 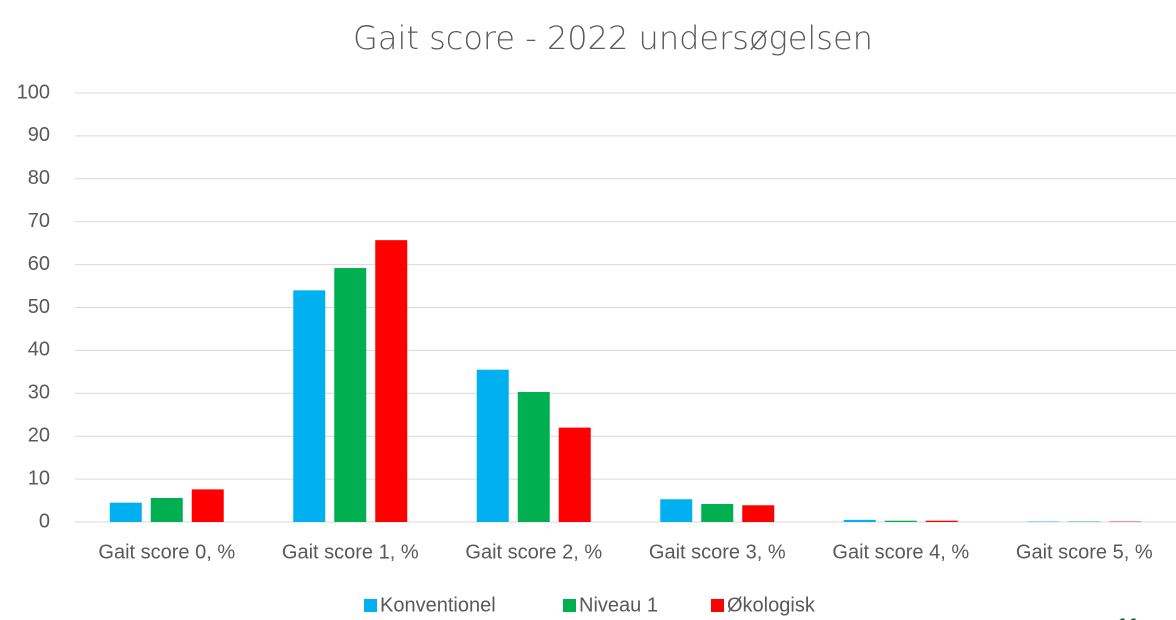 I want to click on y-tick-label: 50, so click(x=39, y=307).